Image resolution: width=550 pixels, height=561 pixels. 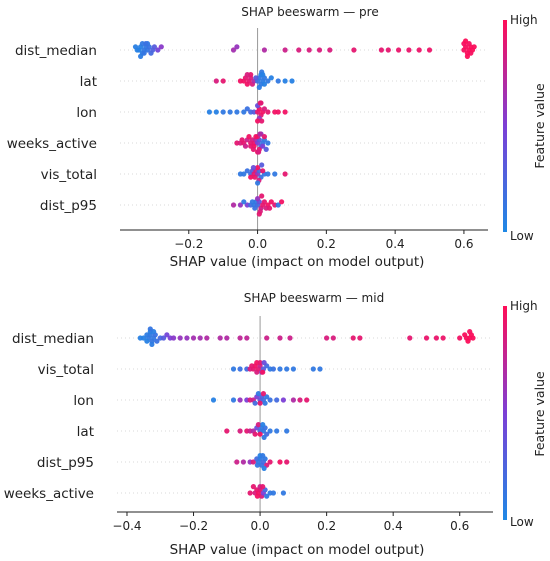 I want to click on feature-label: weeks_active, so click(x=52, y=144).